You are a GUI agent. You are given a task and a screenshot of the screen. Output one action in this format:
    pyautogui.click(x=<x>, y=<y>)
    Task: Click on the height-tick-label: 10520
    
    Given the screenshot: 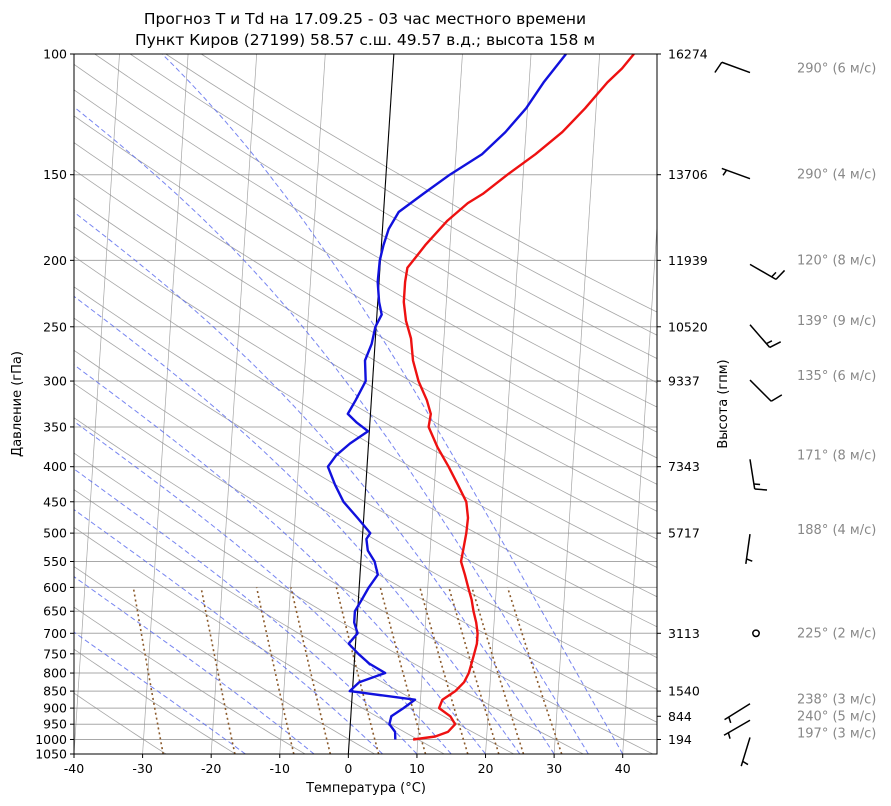 What is the action you would take?
    pyautogui.click(x=688, y=326)
    